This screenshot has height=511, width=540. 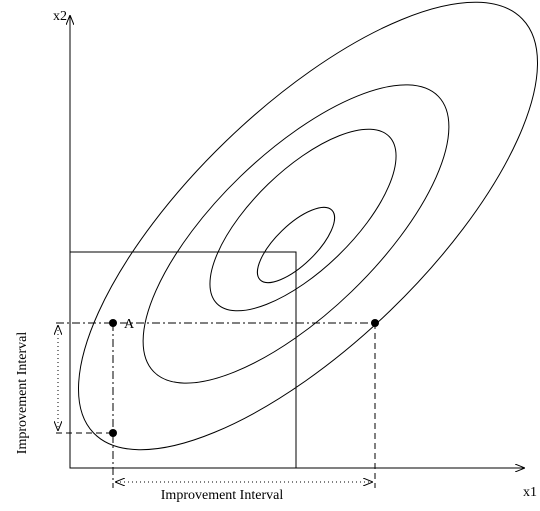 I want to click on point-label: A, so click(x=129, y=324).